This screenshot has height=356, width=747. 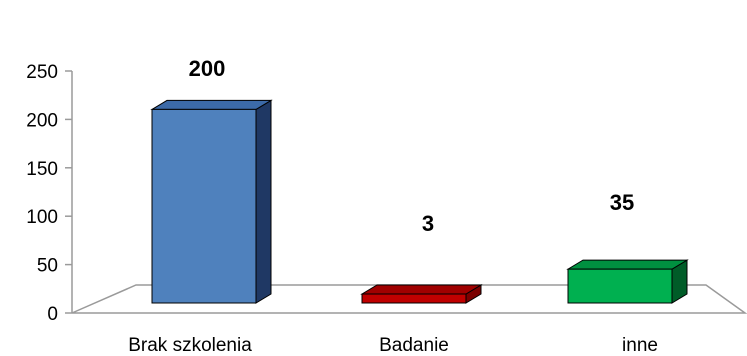 I want to click on bar-side-face, so click(x=263, y=201).